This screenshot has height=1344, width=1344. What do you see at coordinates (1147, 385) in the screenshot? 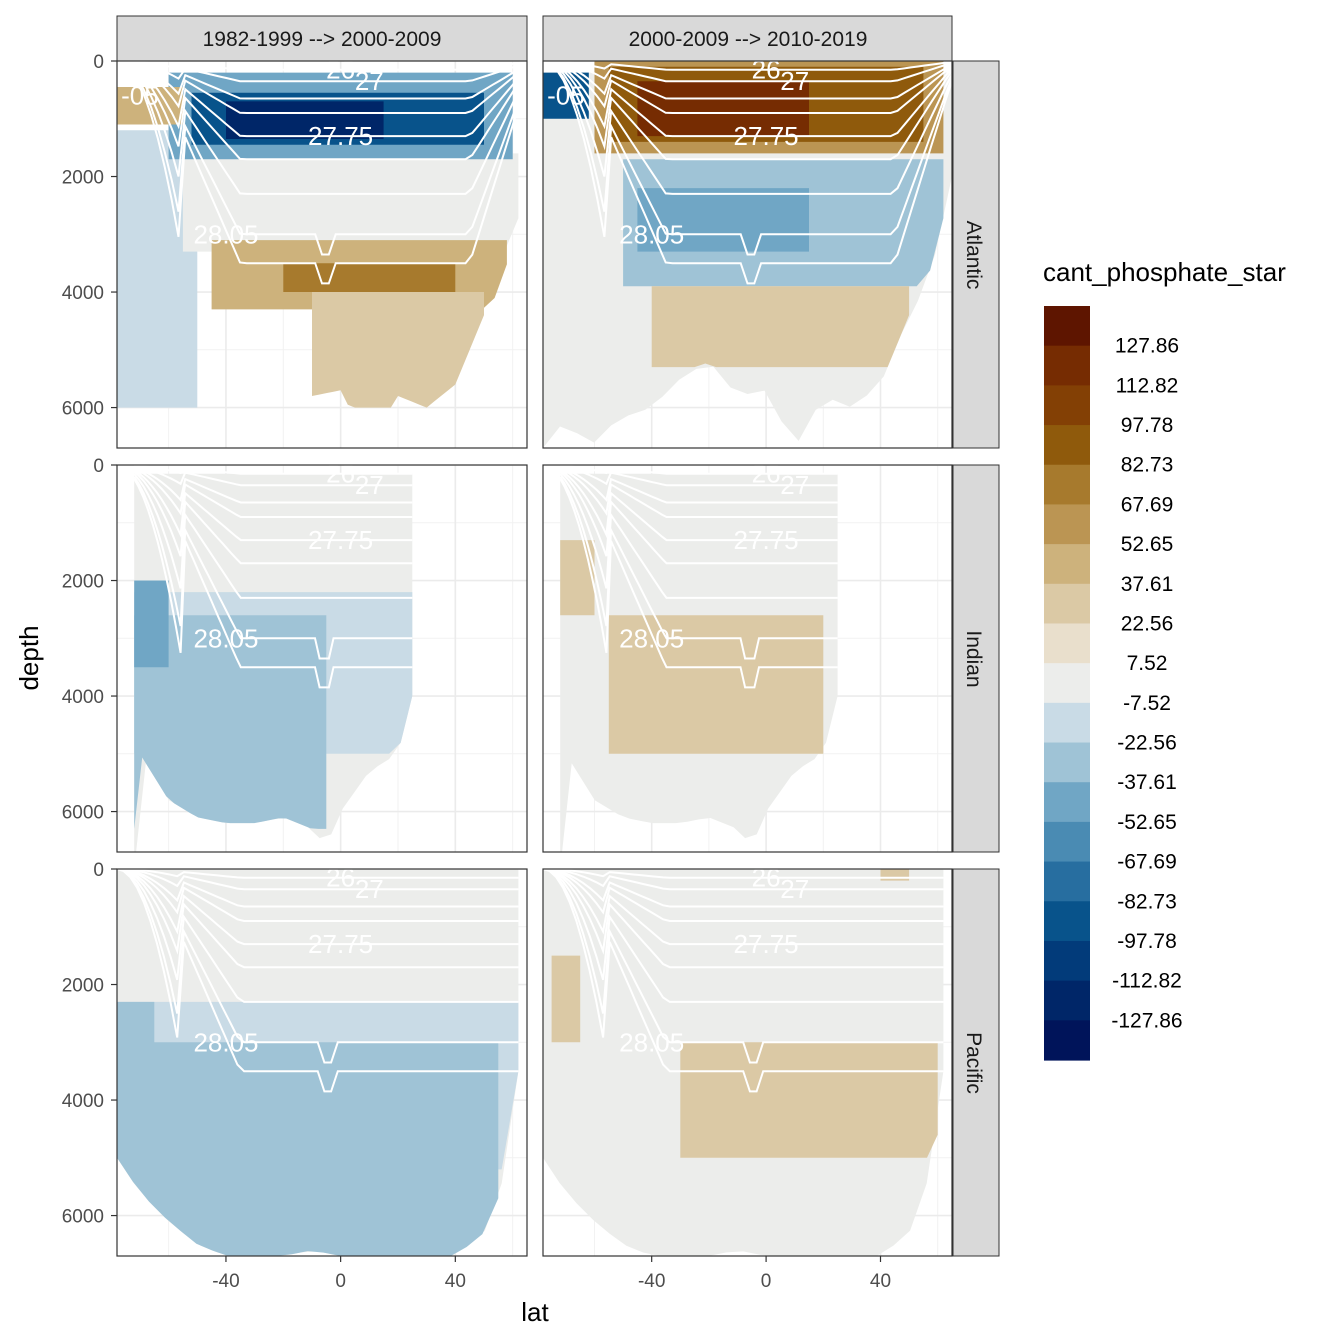
I see `legend-break-label: 112.82` at bounding box center [1147, 385].